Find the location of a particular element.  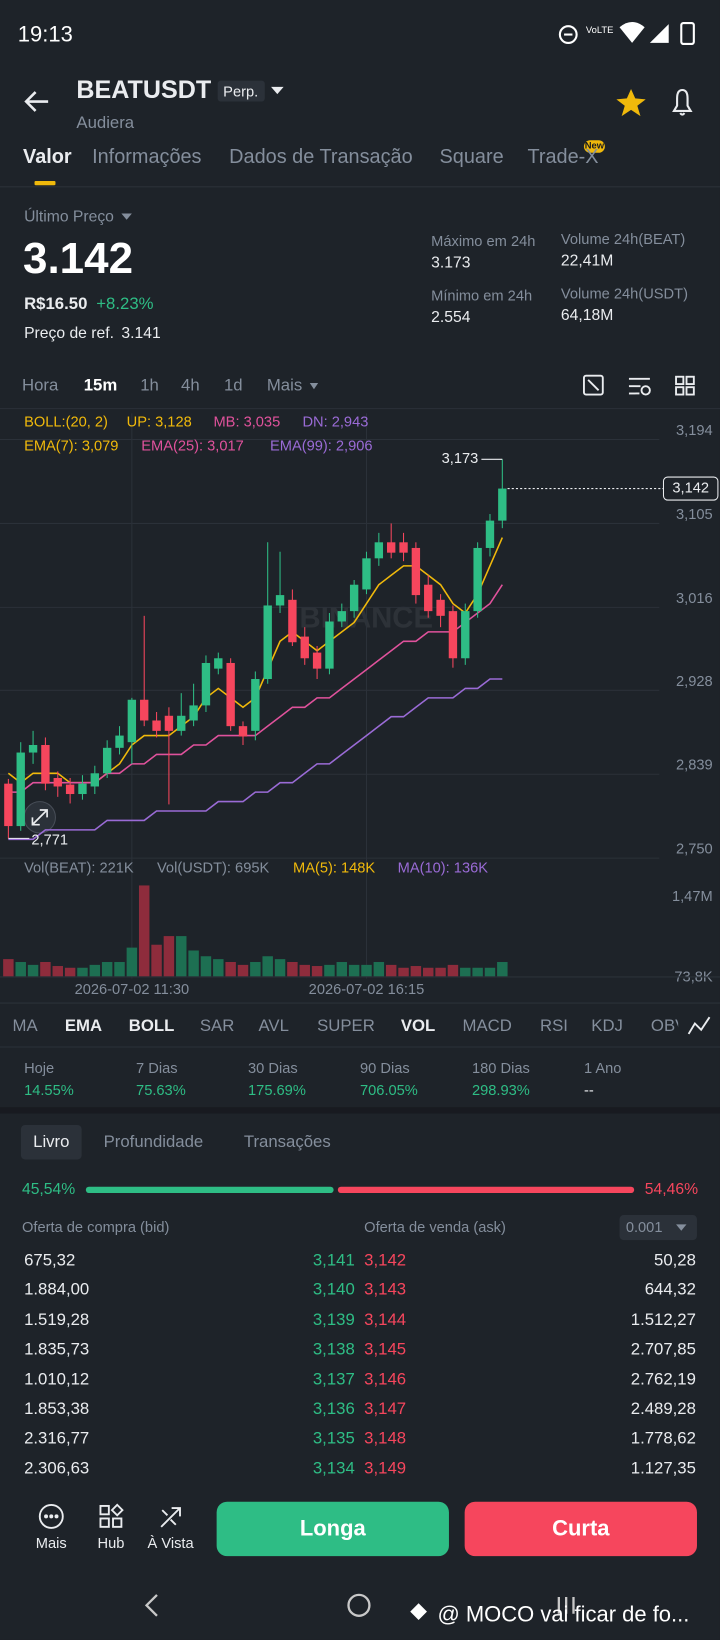

legend-text: DN: 2,943 is located at coordinates (335, 423).